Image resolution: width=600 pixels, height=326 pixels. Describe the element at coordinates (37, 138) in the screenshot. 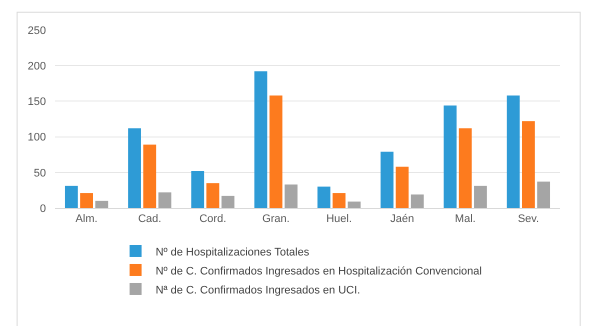

I see `y-tick-label: 100` at that location.